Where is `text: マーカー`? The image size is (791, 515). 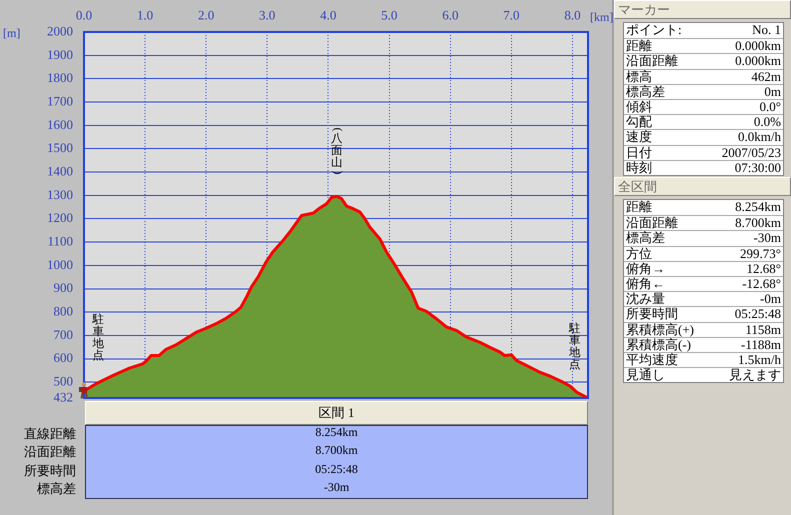 text: マーカー is located at coordinates (702, 9).